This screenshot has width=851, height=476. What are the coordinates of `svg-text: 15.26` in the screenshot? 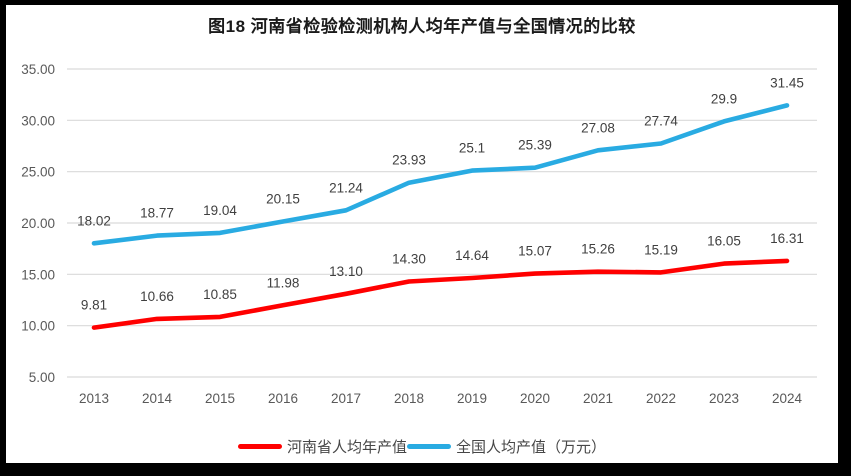 It's located at (598, 249).